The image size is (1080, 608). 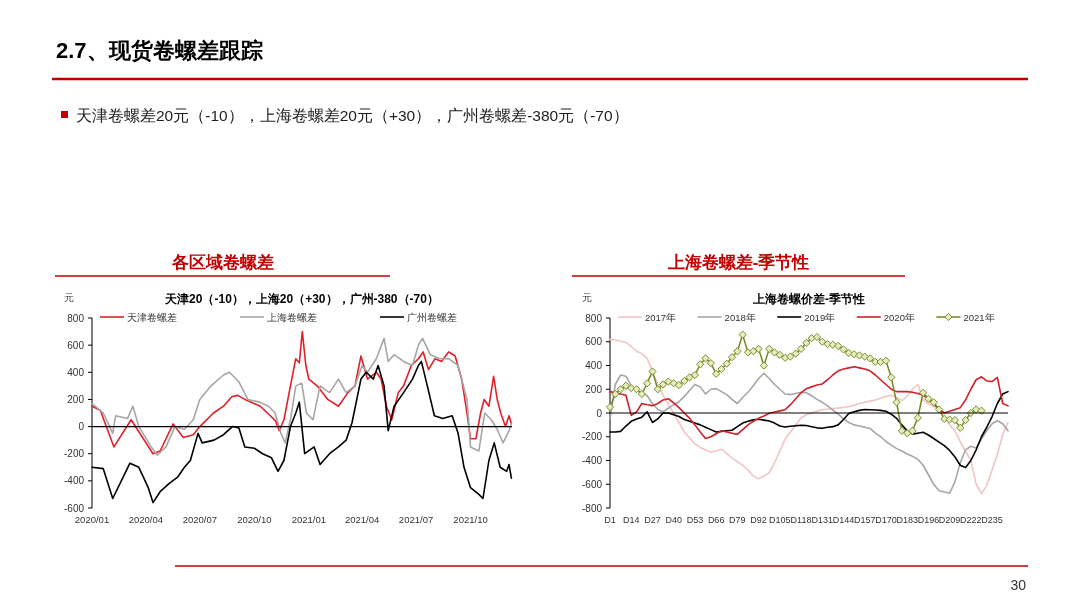 I want to click on legend-label: 2021年, so click(x=979, y=317).